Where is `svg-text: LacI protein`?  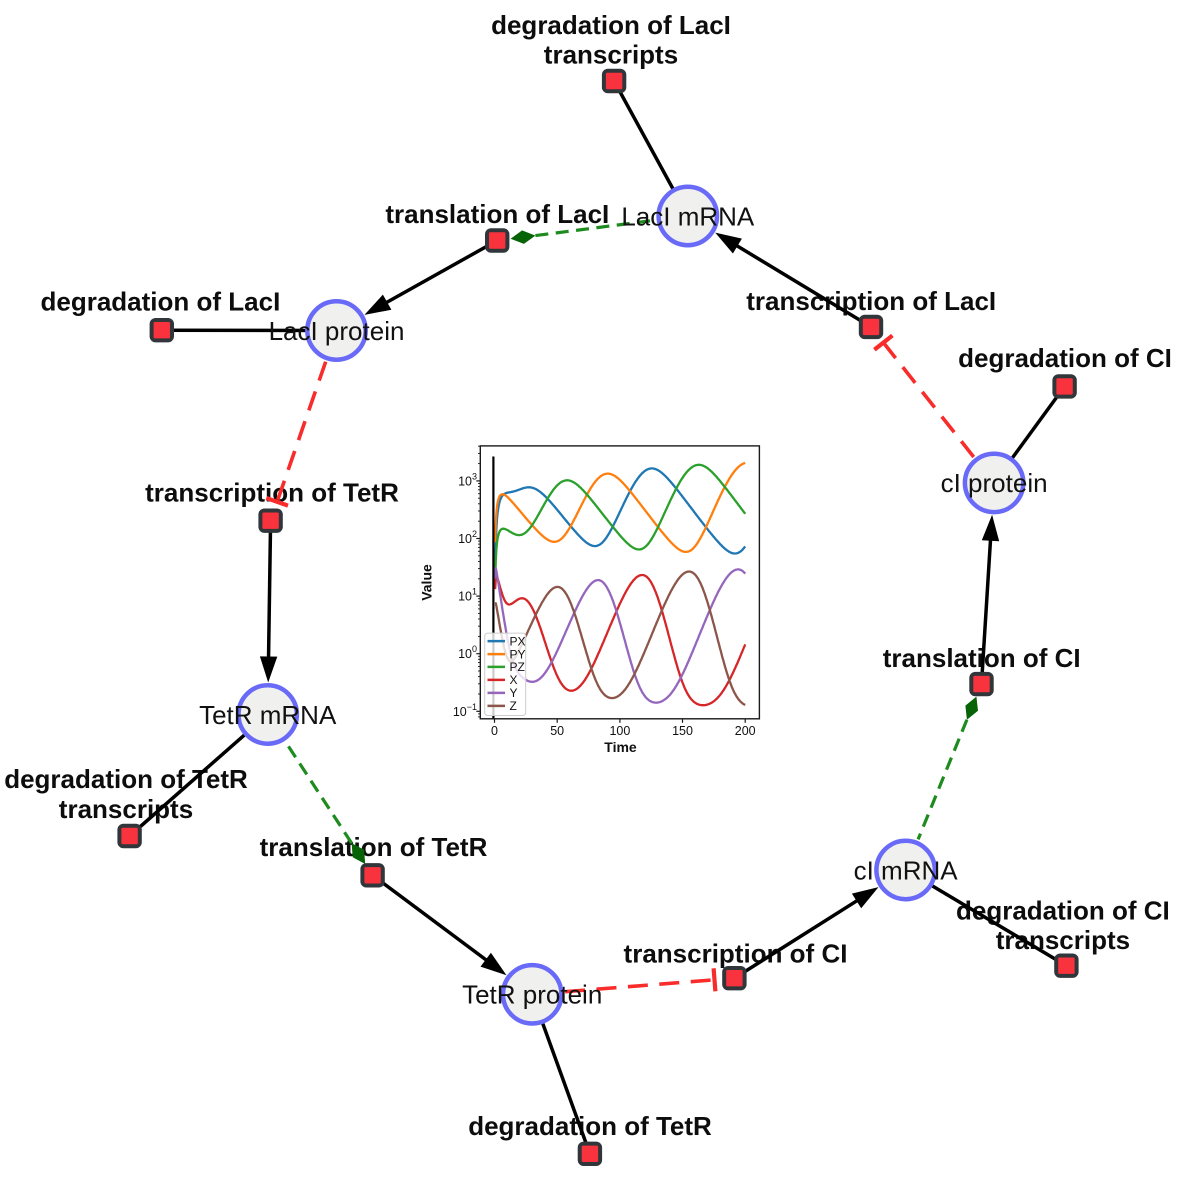 svg-text: LacI protein is located at coordinates (337, 331).